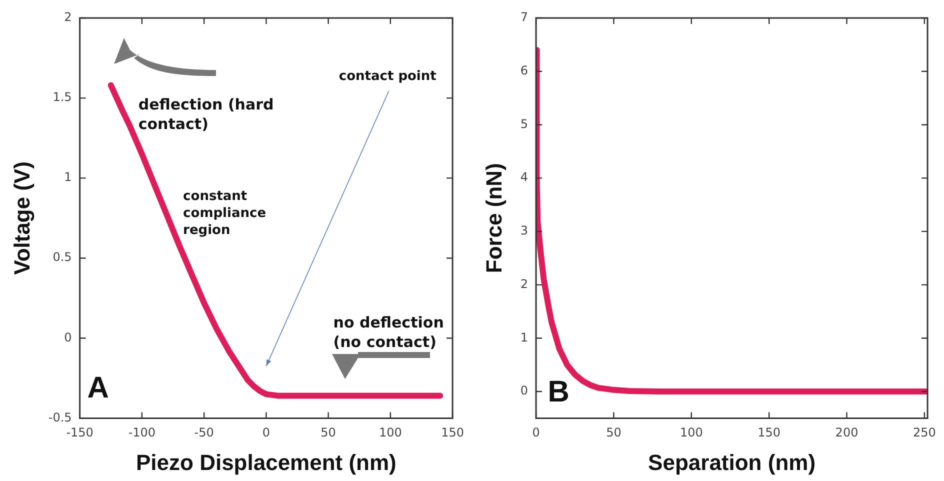 The width and height of the screenshot is (944, 481). I want to click on x-axis-title: Separation (nm), so click(732, 462).